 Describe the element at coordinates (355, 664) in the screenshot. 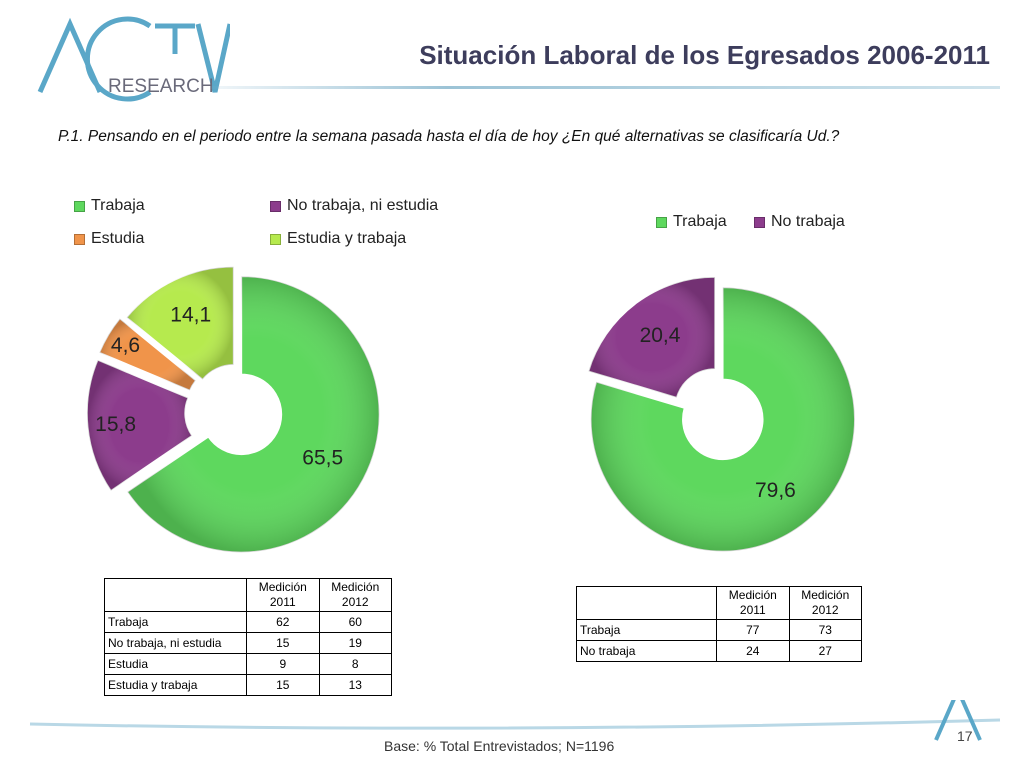

I see `table-cell: 8` at that location.